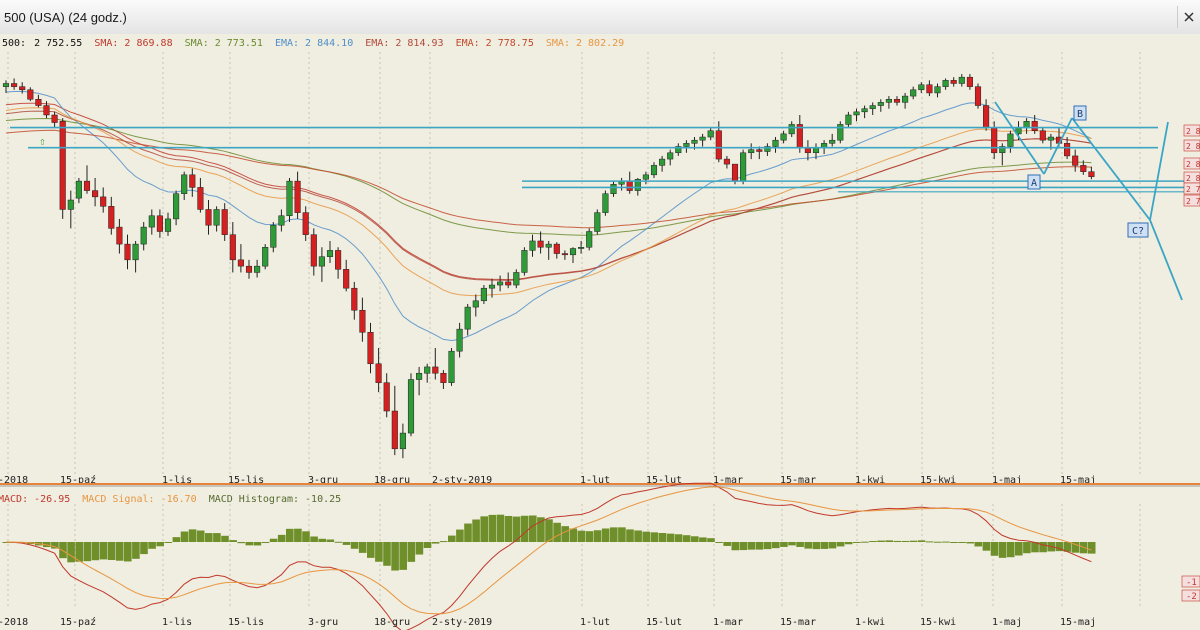 The width and height of the screenshot is (1200, 630). Describe the element at coordinates (870, 480) in the screenshot. I see `x-tick-label: 1-kwi` at that location.